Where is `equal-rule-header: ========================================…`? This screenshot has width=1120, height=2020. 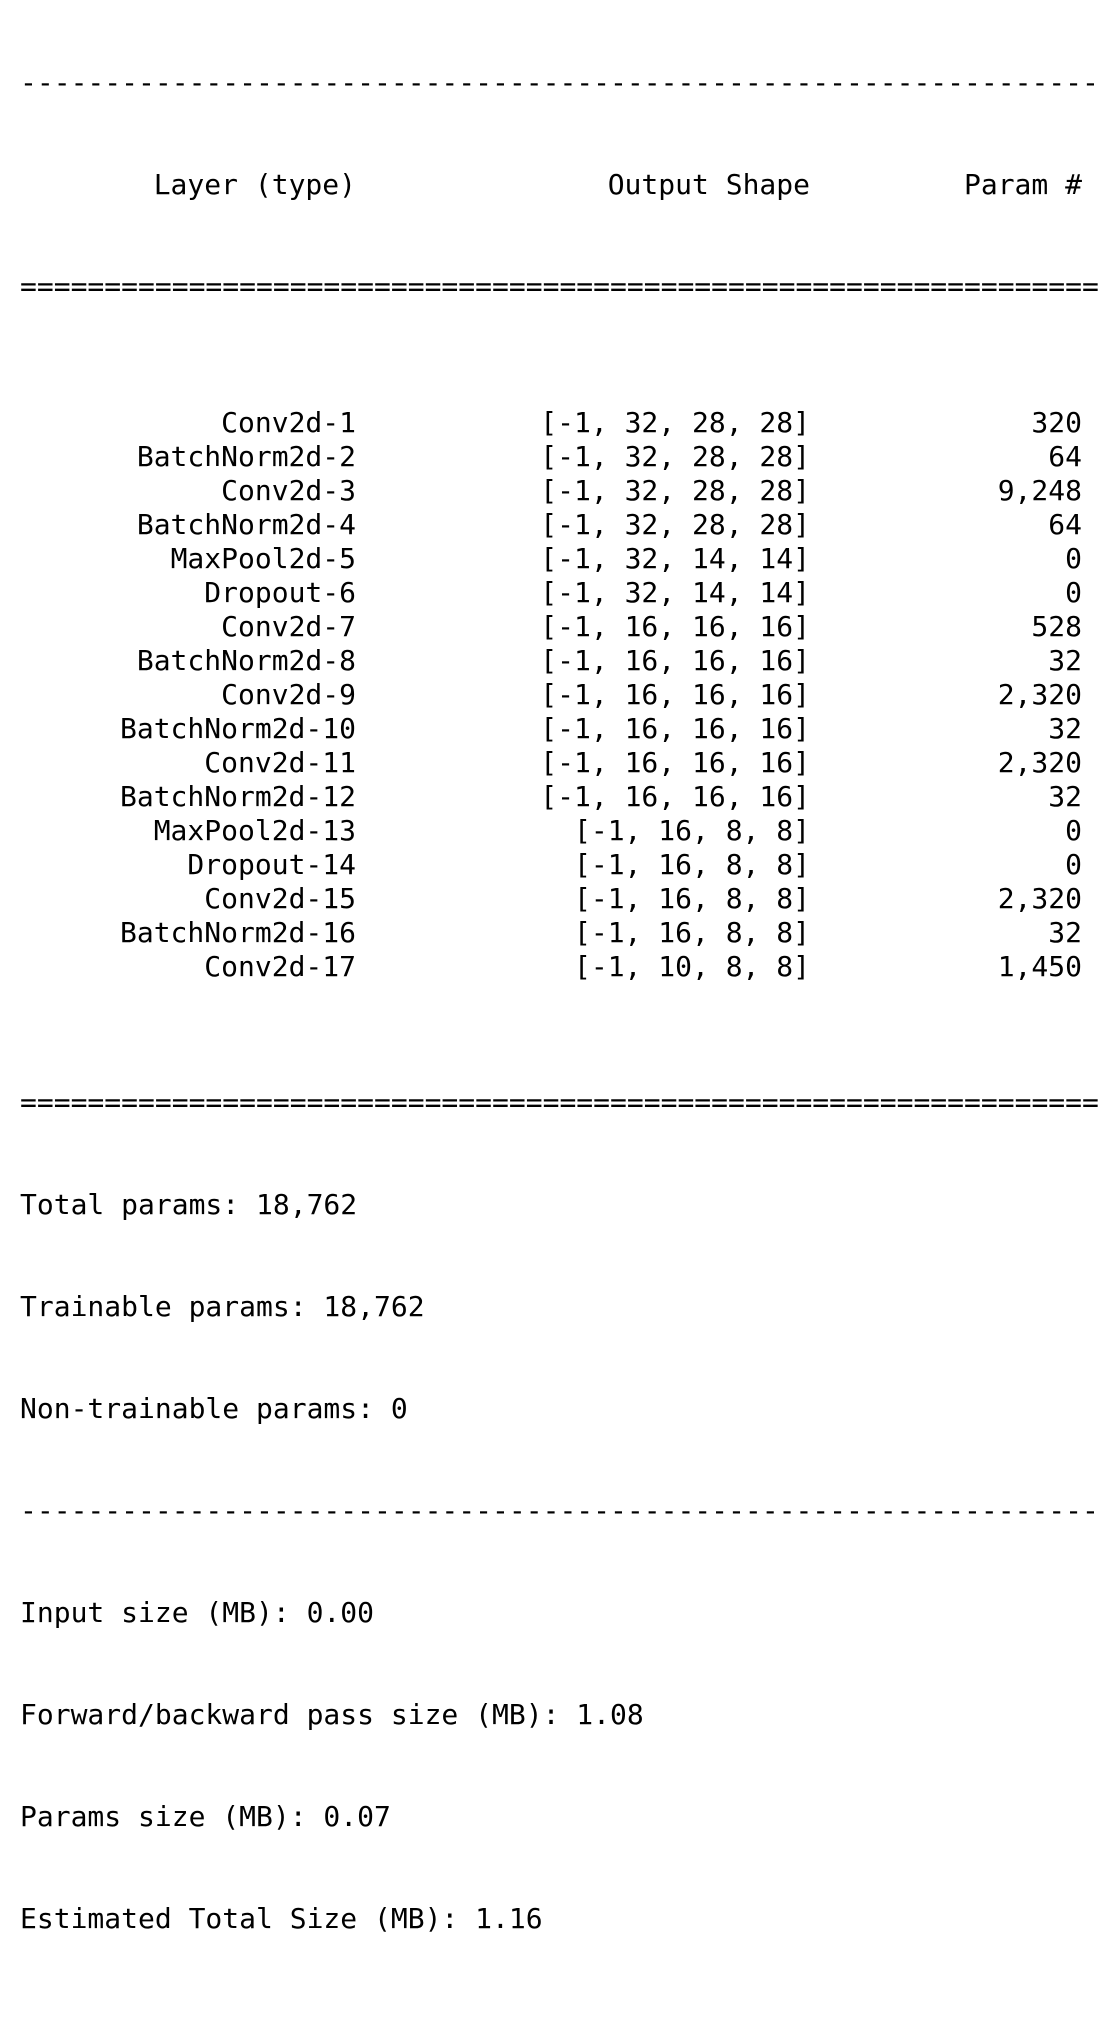
equal-rule-header: ========================================… is located at coordinates (559, 286).